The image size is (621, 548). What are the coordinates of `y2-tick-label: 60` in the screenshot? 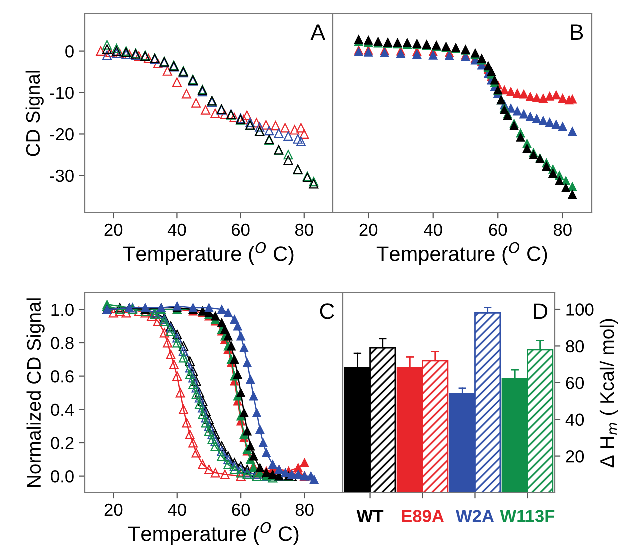 It's located at (575, 383).